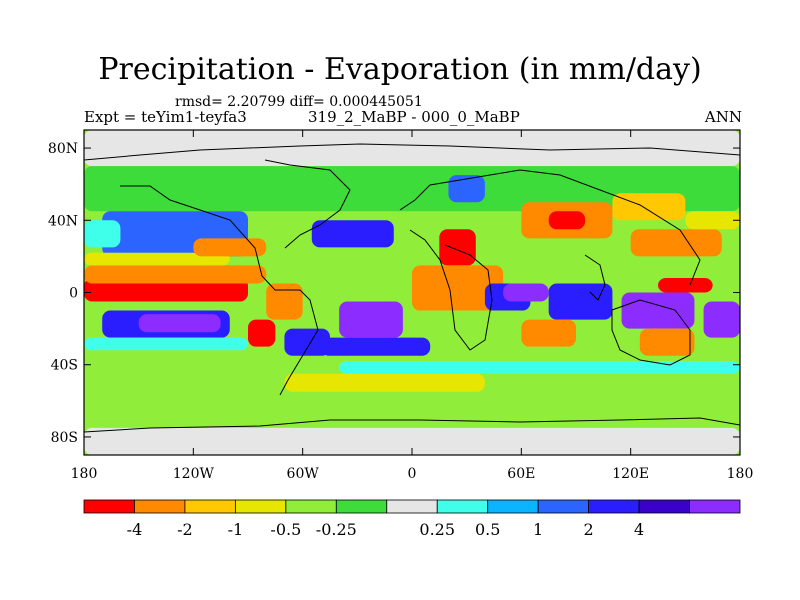 This screenshot has width=800, height=600. What do you see at coordinates (521, 474) in the screenshot?
I see `x-tick-label: 60E` at bounding box center [521, 474].